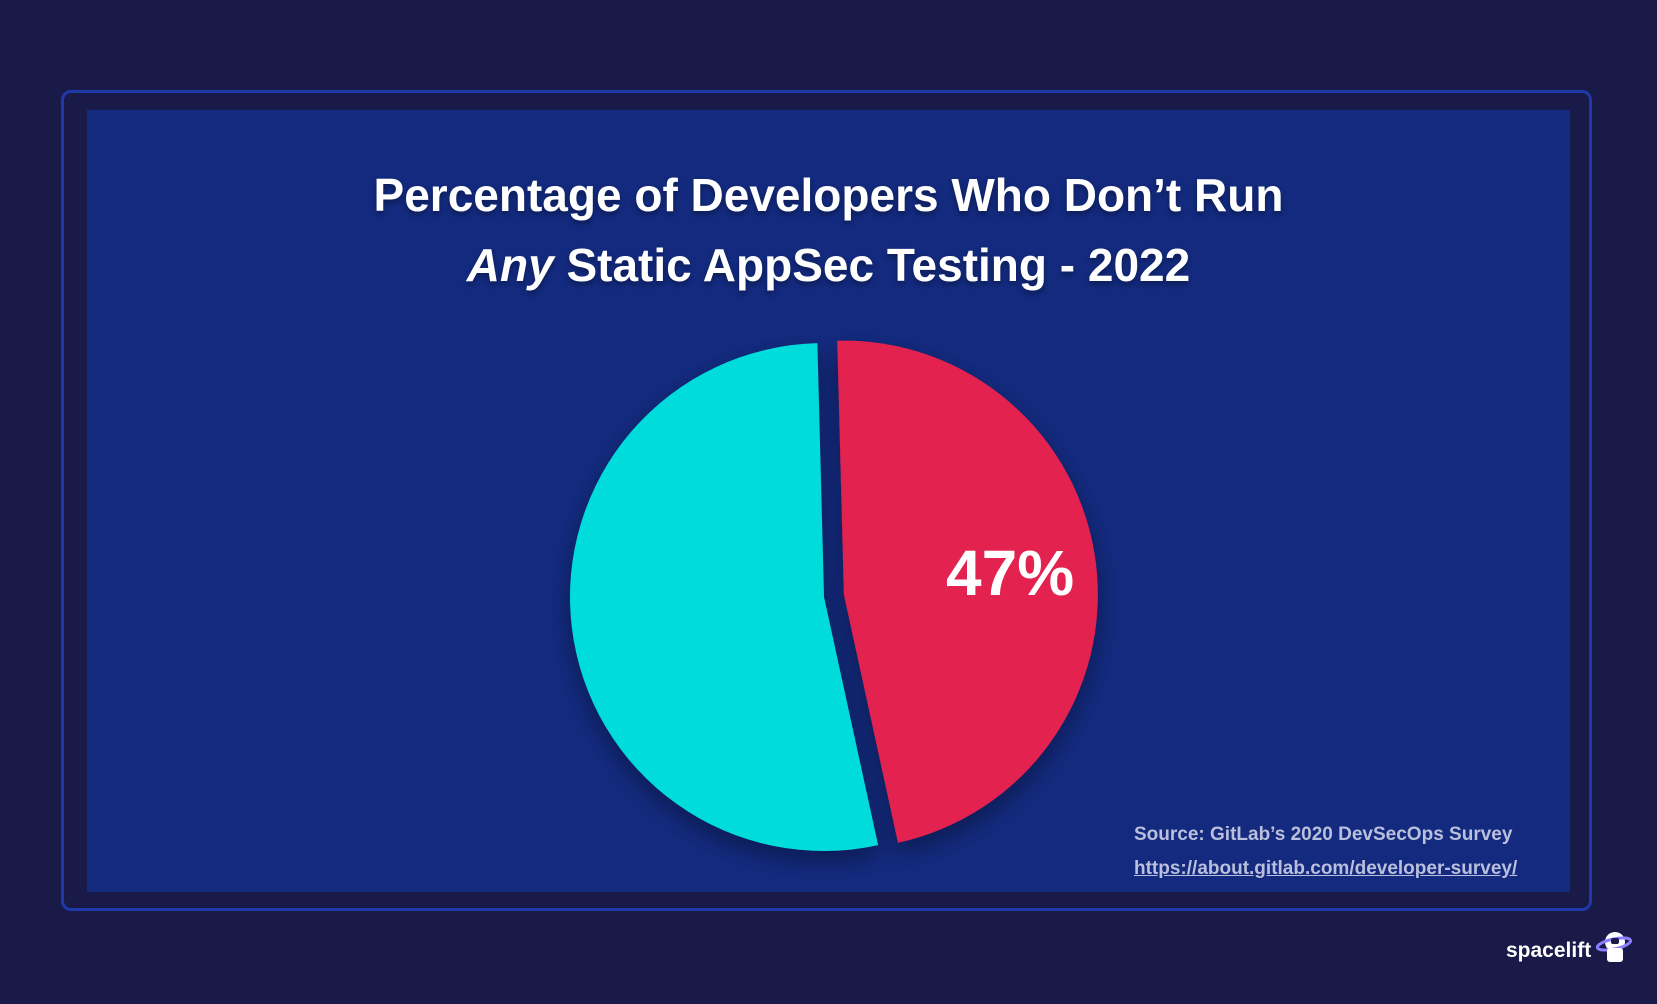  I want to click on source-text: Source: GitLab’s 2020 DevSecOps Survey, so click(1323, 834).